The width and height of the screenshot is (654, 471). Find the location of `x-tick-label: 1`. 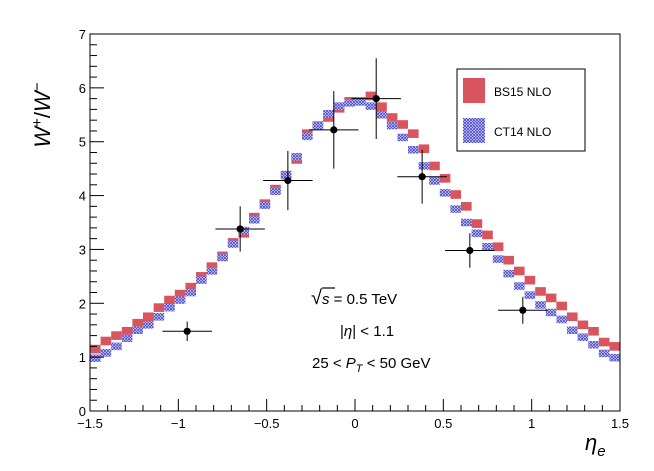

x-tick-label: 1 is located at coordinates (531, 423).